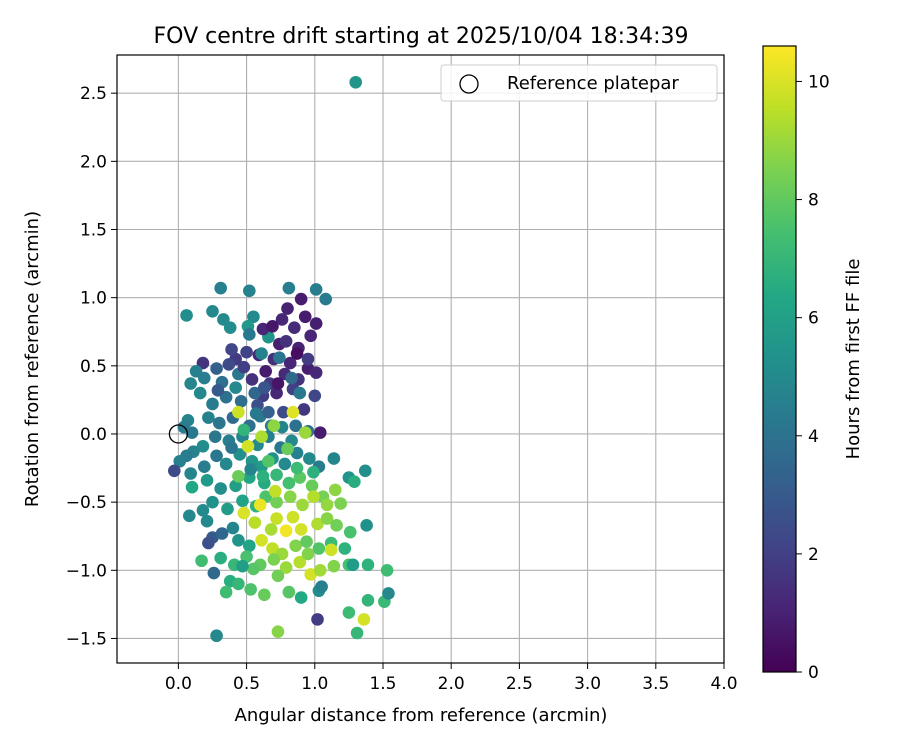 The width and height of the screenshot is (900, 750). I want to click on colorbar-gradient, so click(779, 359).